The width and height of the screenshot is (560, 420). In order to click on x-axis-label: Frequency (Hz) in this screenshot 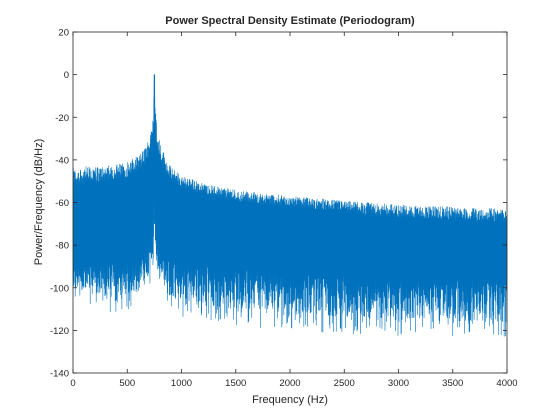, I will do `click(290, 400)`.